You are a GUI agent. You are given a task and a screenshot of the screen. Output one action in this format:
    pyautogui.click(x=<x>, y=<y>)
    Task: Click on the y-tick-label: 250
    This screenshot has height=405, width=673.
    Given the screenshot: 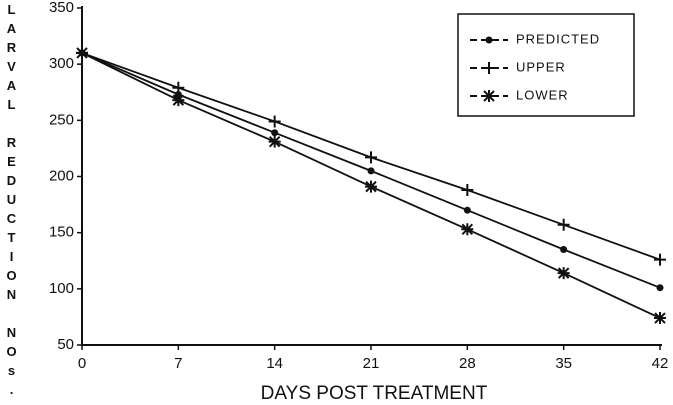 What is the action you would take?
    pyautogui.click(x=61, y=119)
    